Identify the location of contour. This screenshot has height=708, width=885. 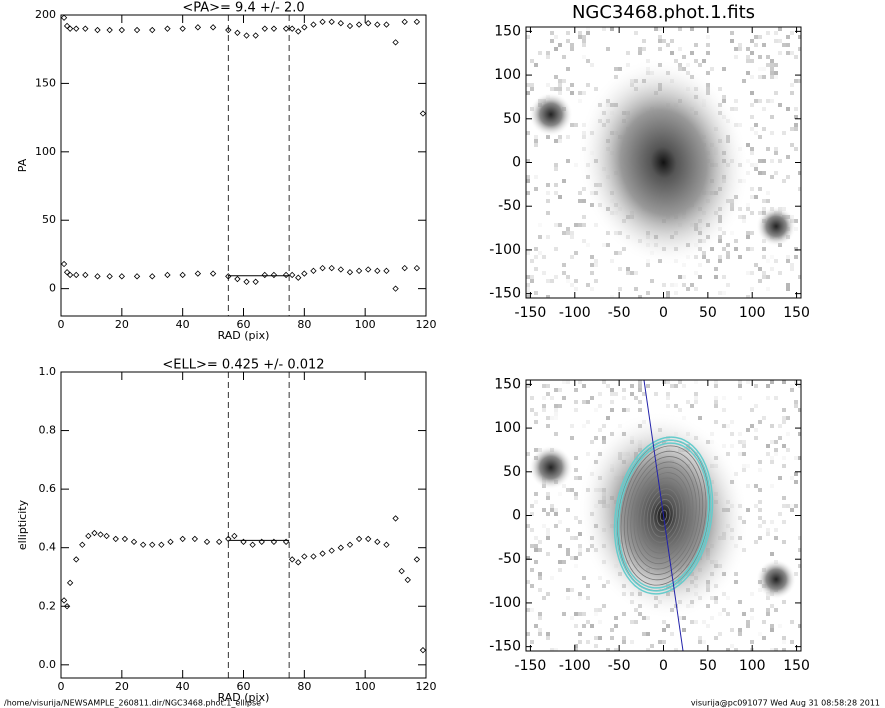
(663, 515).